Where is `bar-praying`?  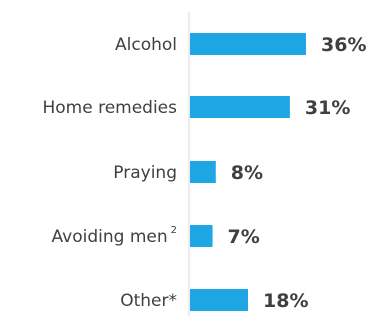 bar-praying is located at coordinates (203, 172).